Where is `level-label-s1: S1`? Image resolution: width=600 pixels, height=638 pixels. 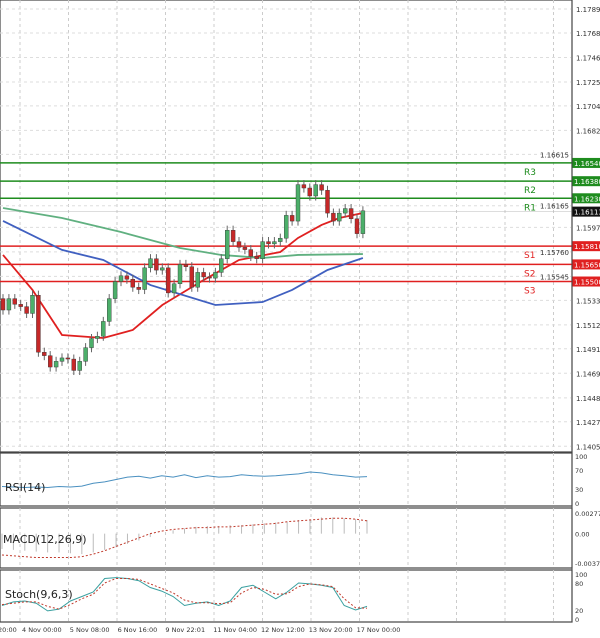 level-label-s1: S1 is located at coordinates (529, 256).